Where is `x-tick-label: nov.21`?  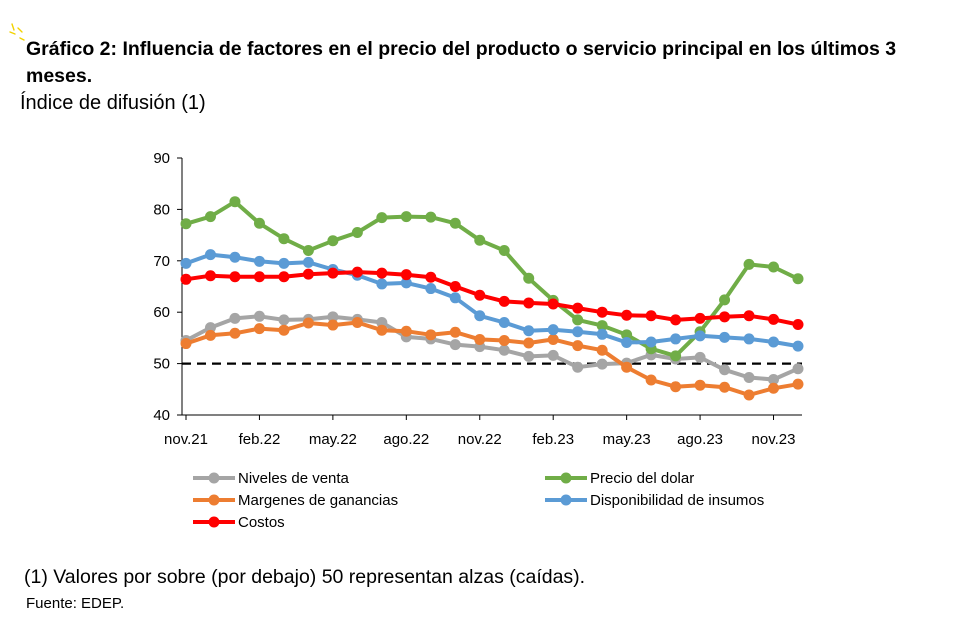 x-tick-label: nov.21 is located at coordinates (186, 439).